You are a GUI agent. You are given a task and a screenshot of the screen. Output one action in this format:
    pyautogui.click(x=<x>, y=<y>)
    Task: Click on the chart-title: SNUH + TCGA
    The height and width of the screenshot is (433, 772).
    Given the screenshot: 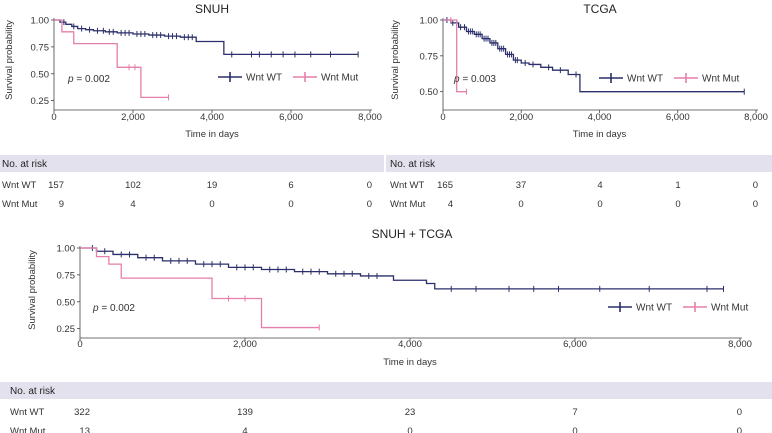 What is the action you would take?
    pyautogui.click(x=412, y=234)
    